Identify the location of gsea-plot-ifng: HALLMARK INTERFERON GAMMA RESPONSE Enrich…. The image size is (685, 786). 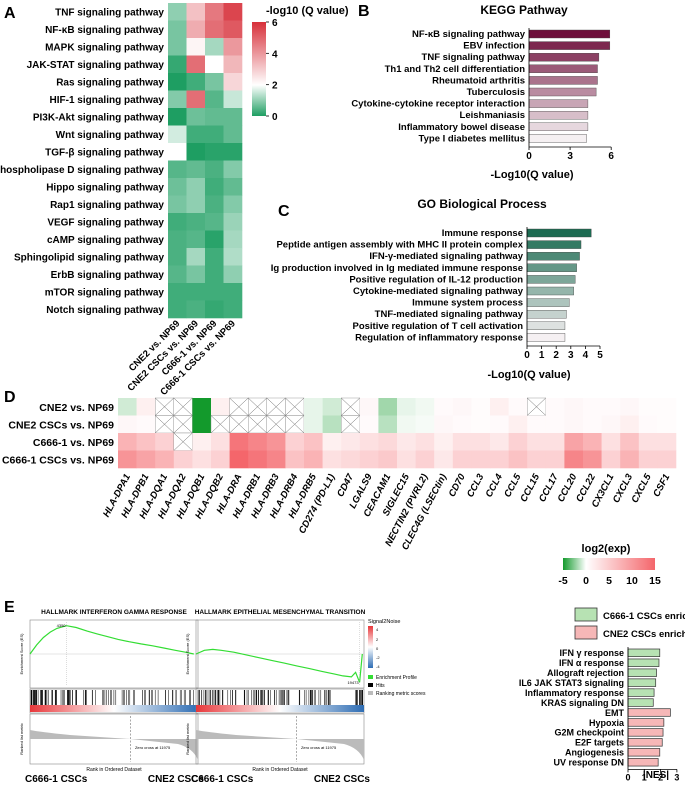
(111, 697).